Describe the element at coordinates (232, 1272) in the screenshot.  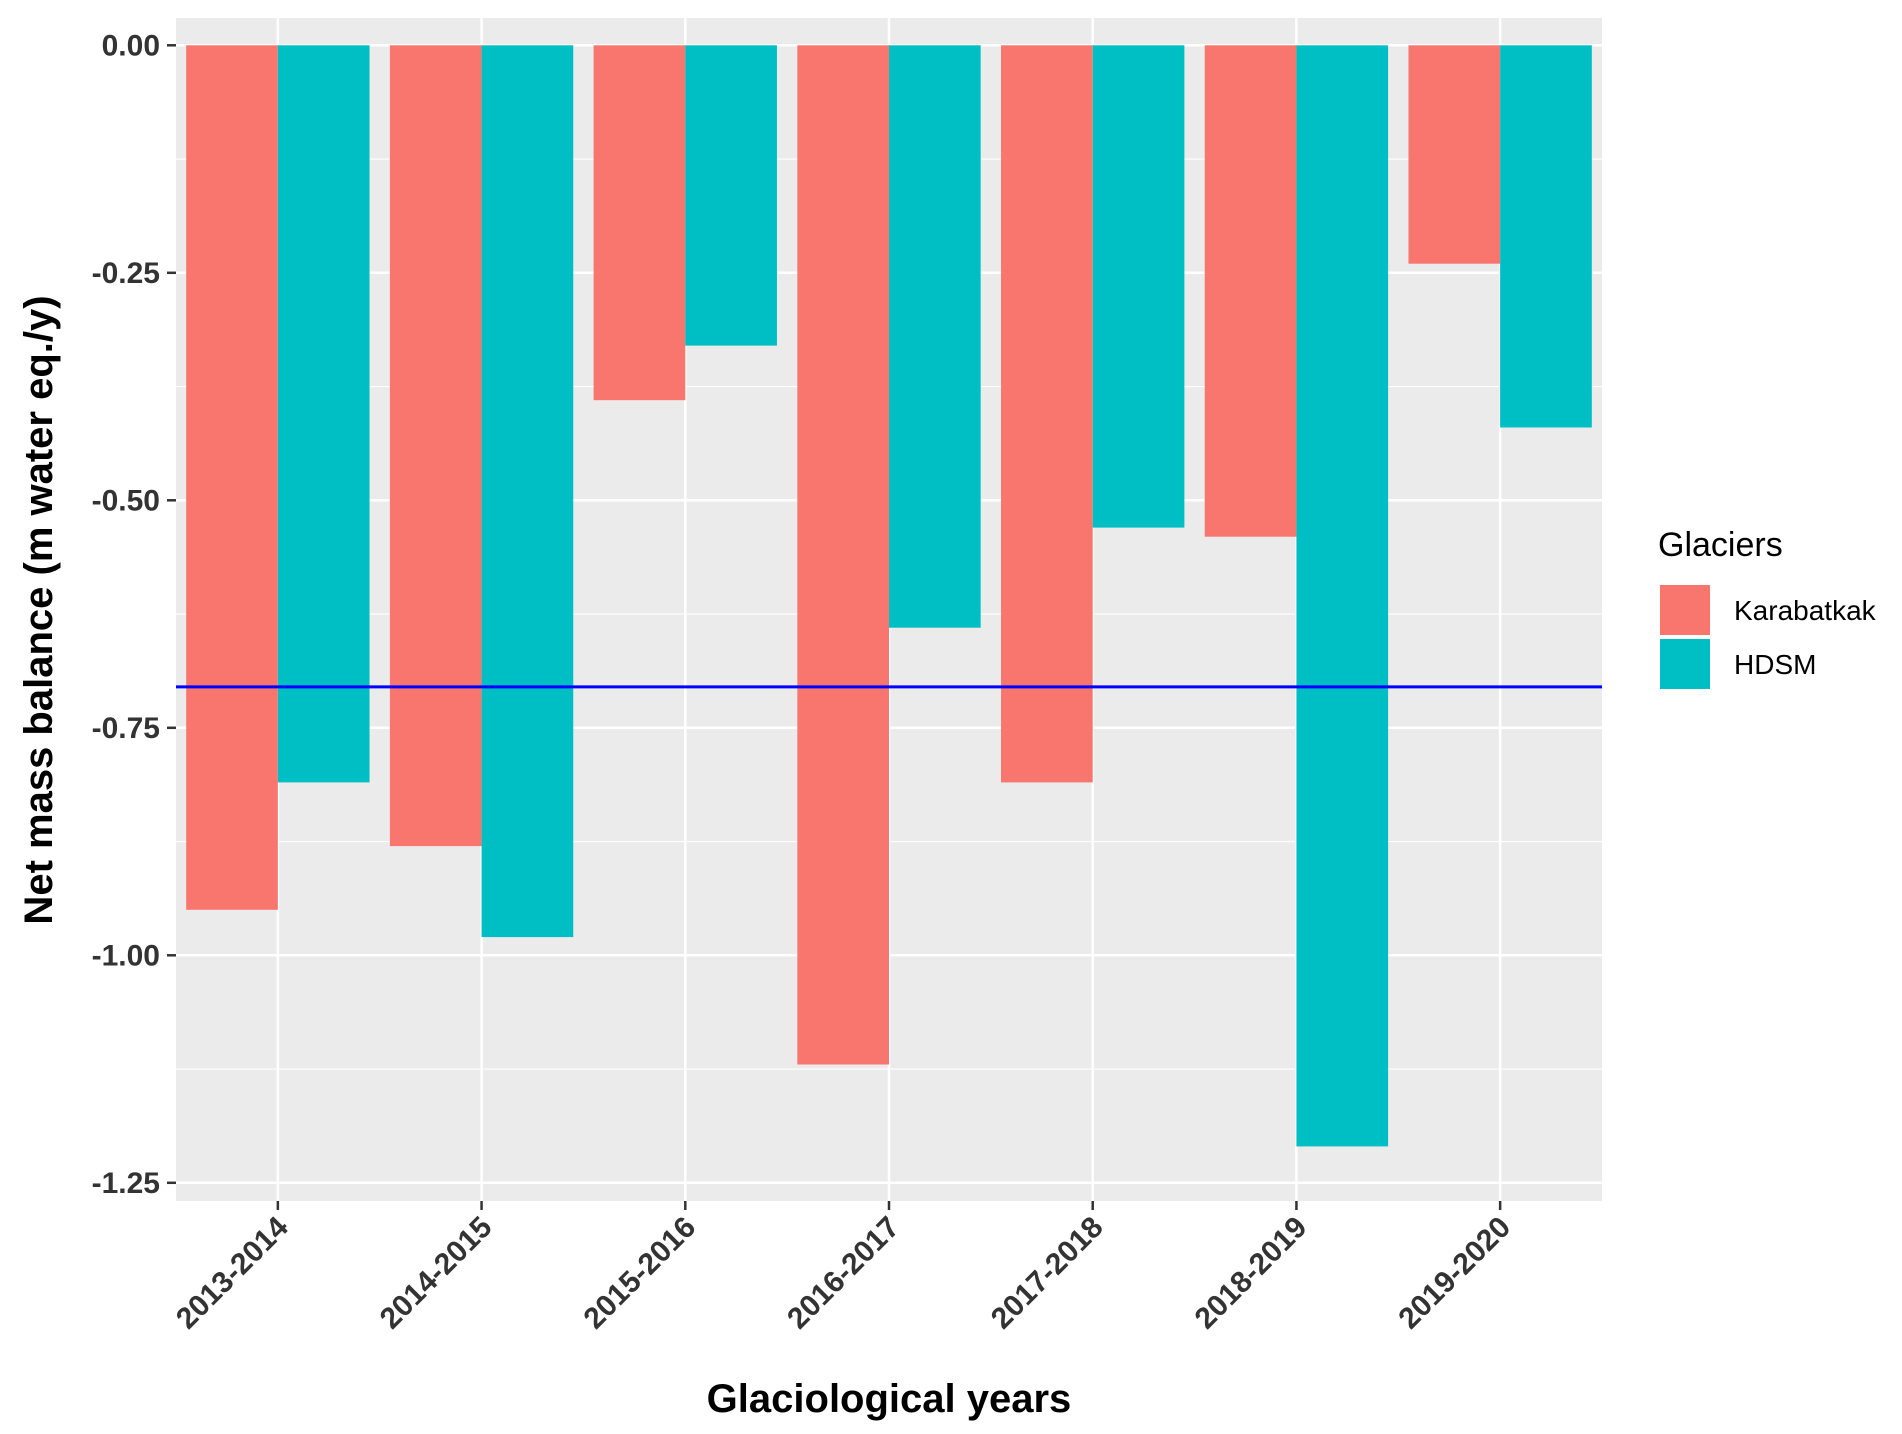
I see `x-tick-label: 2013-2014` at that location.